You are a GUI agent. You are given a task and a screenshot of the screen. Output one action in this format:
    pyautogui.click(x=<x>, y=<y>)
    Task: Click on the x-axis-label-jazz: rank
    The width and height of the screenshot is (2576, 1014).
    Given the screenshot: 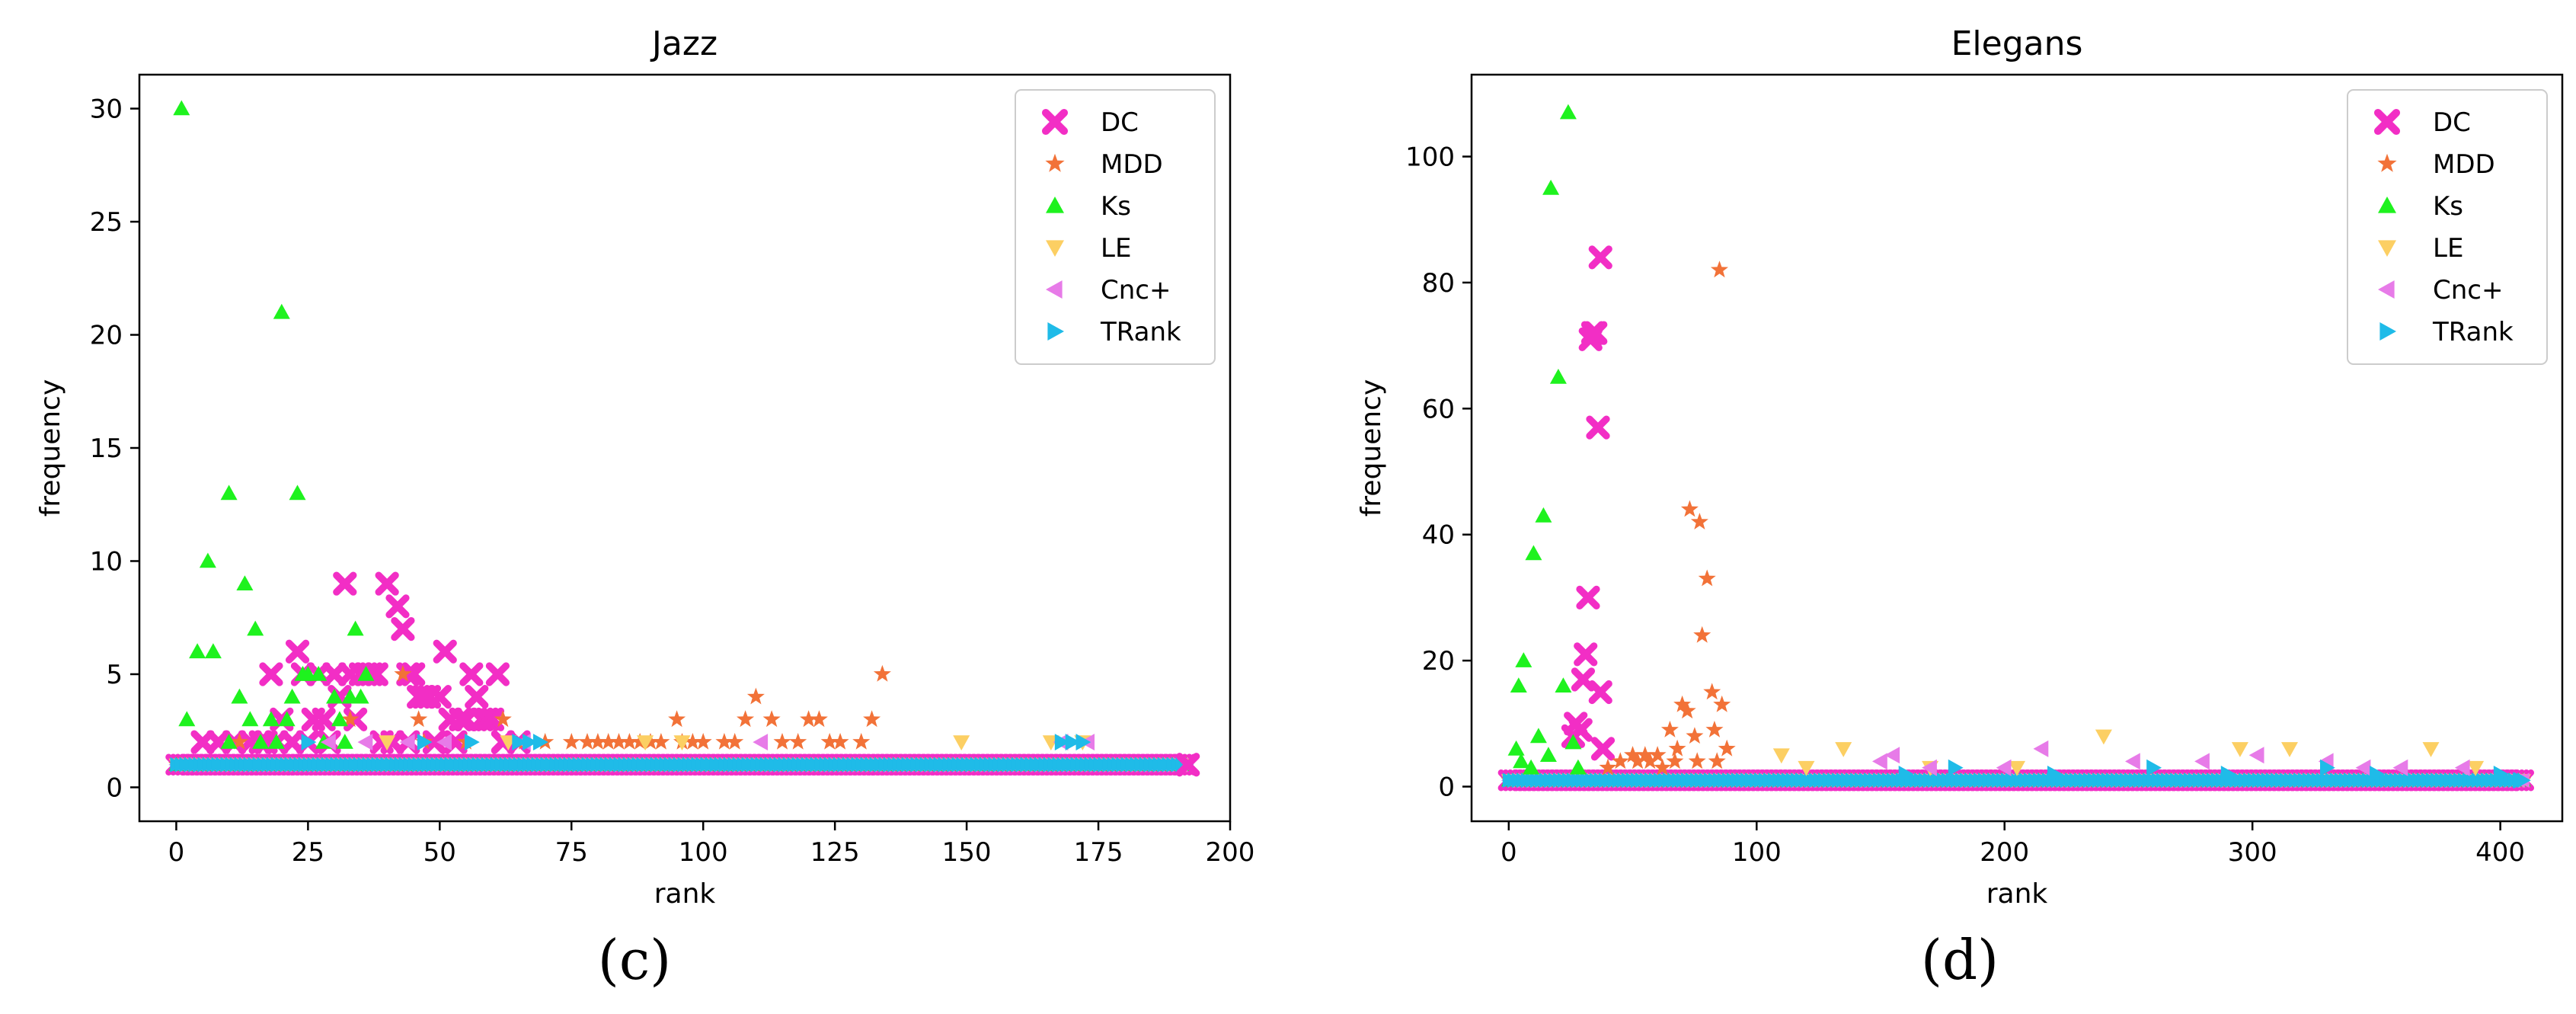 What is the action you would take?
    pyautogui.click(x=685, y=894)
    